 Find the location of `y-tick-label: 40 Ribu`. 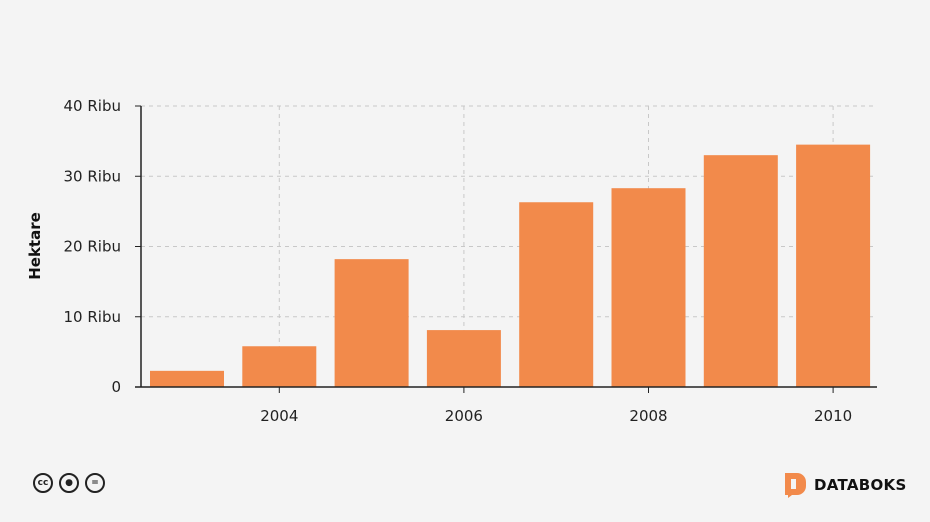

y-tick-label: 40 Ribu is located at coordinates (92, 106).